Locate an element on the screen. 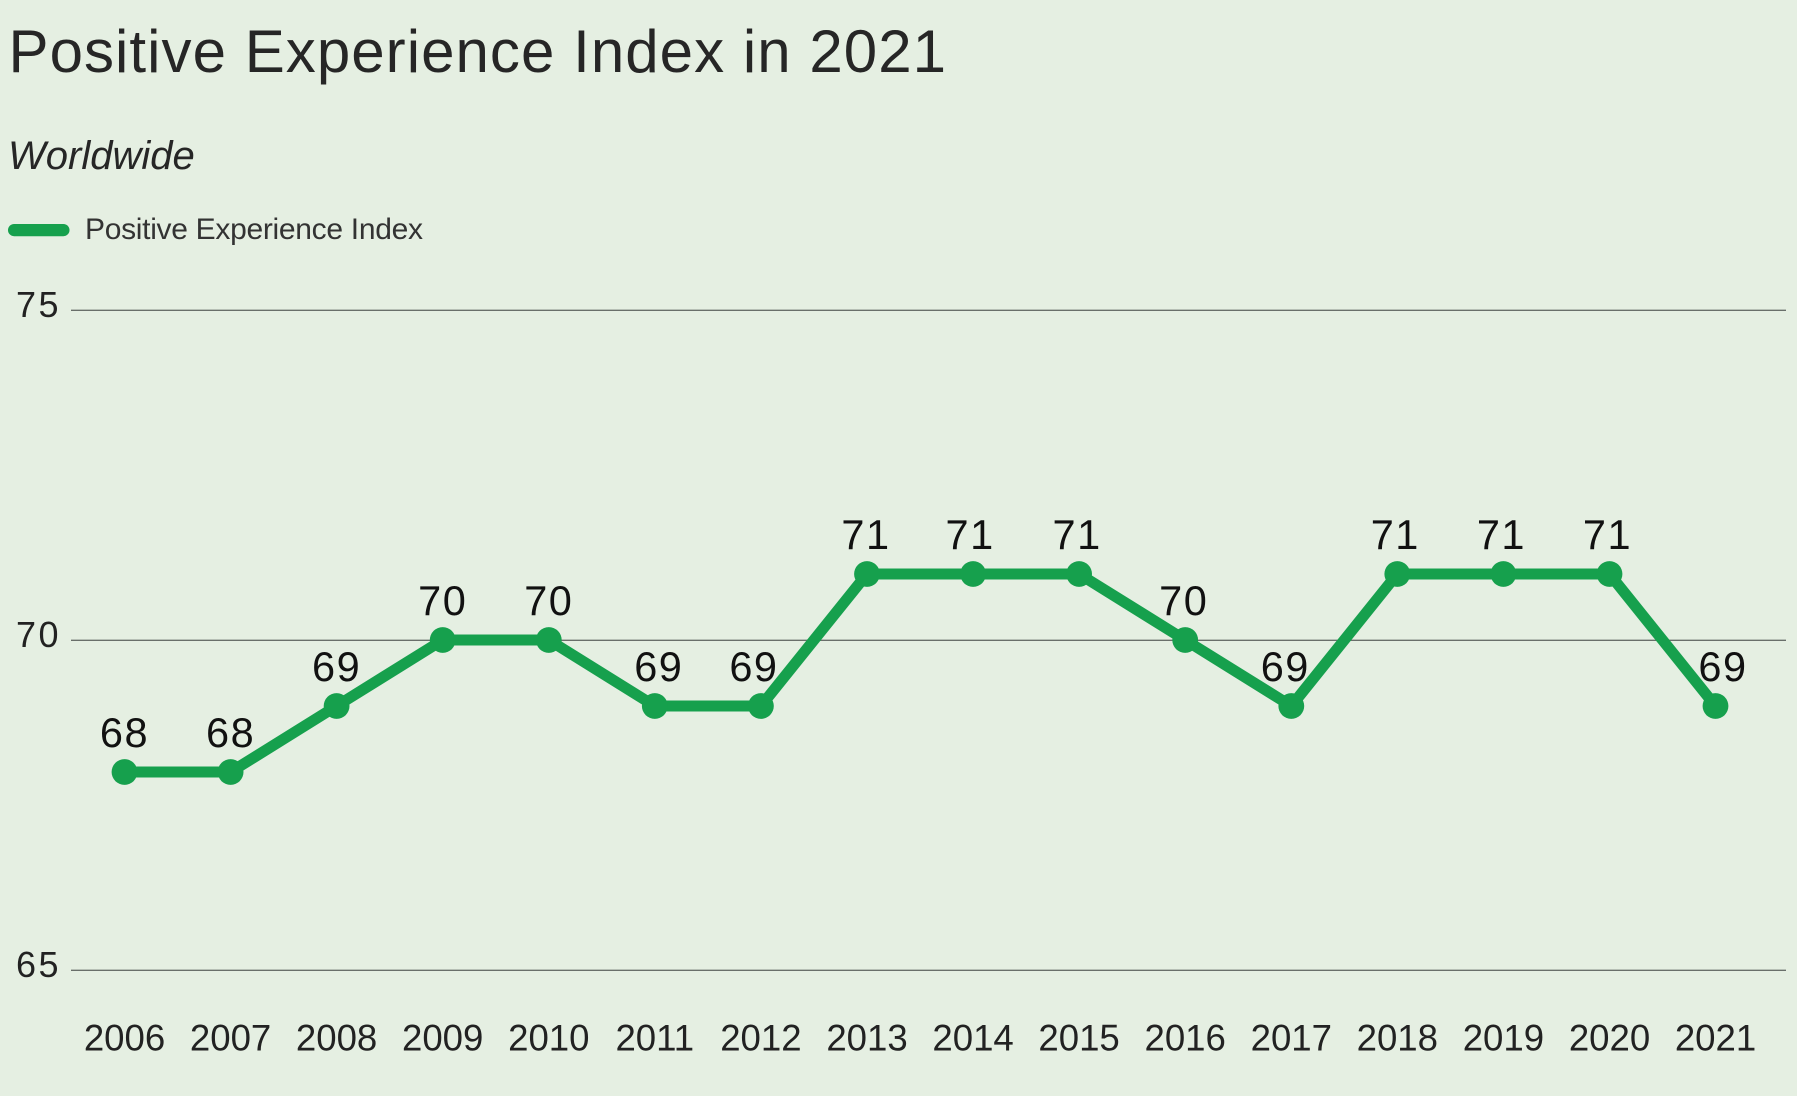 The height and width of the screenshot is (1096, 1797). svg-text: 2018 is located at coordinates (1397, 1038).